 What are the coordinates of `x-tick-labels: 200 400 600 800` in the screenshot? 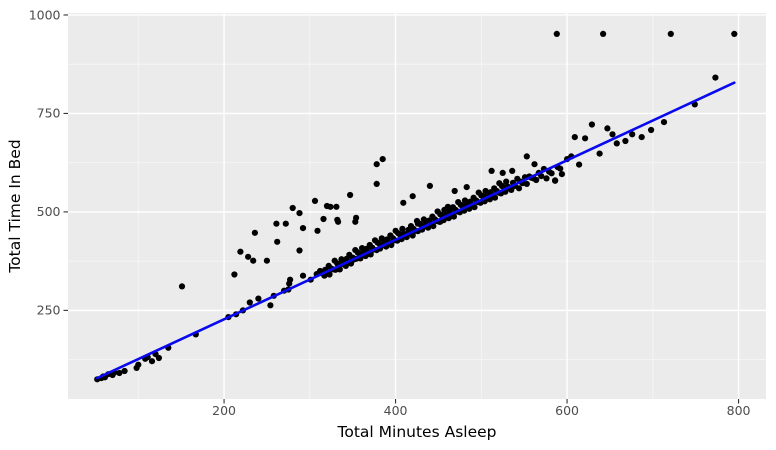 It's located at (481, 410).